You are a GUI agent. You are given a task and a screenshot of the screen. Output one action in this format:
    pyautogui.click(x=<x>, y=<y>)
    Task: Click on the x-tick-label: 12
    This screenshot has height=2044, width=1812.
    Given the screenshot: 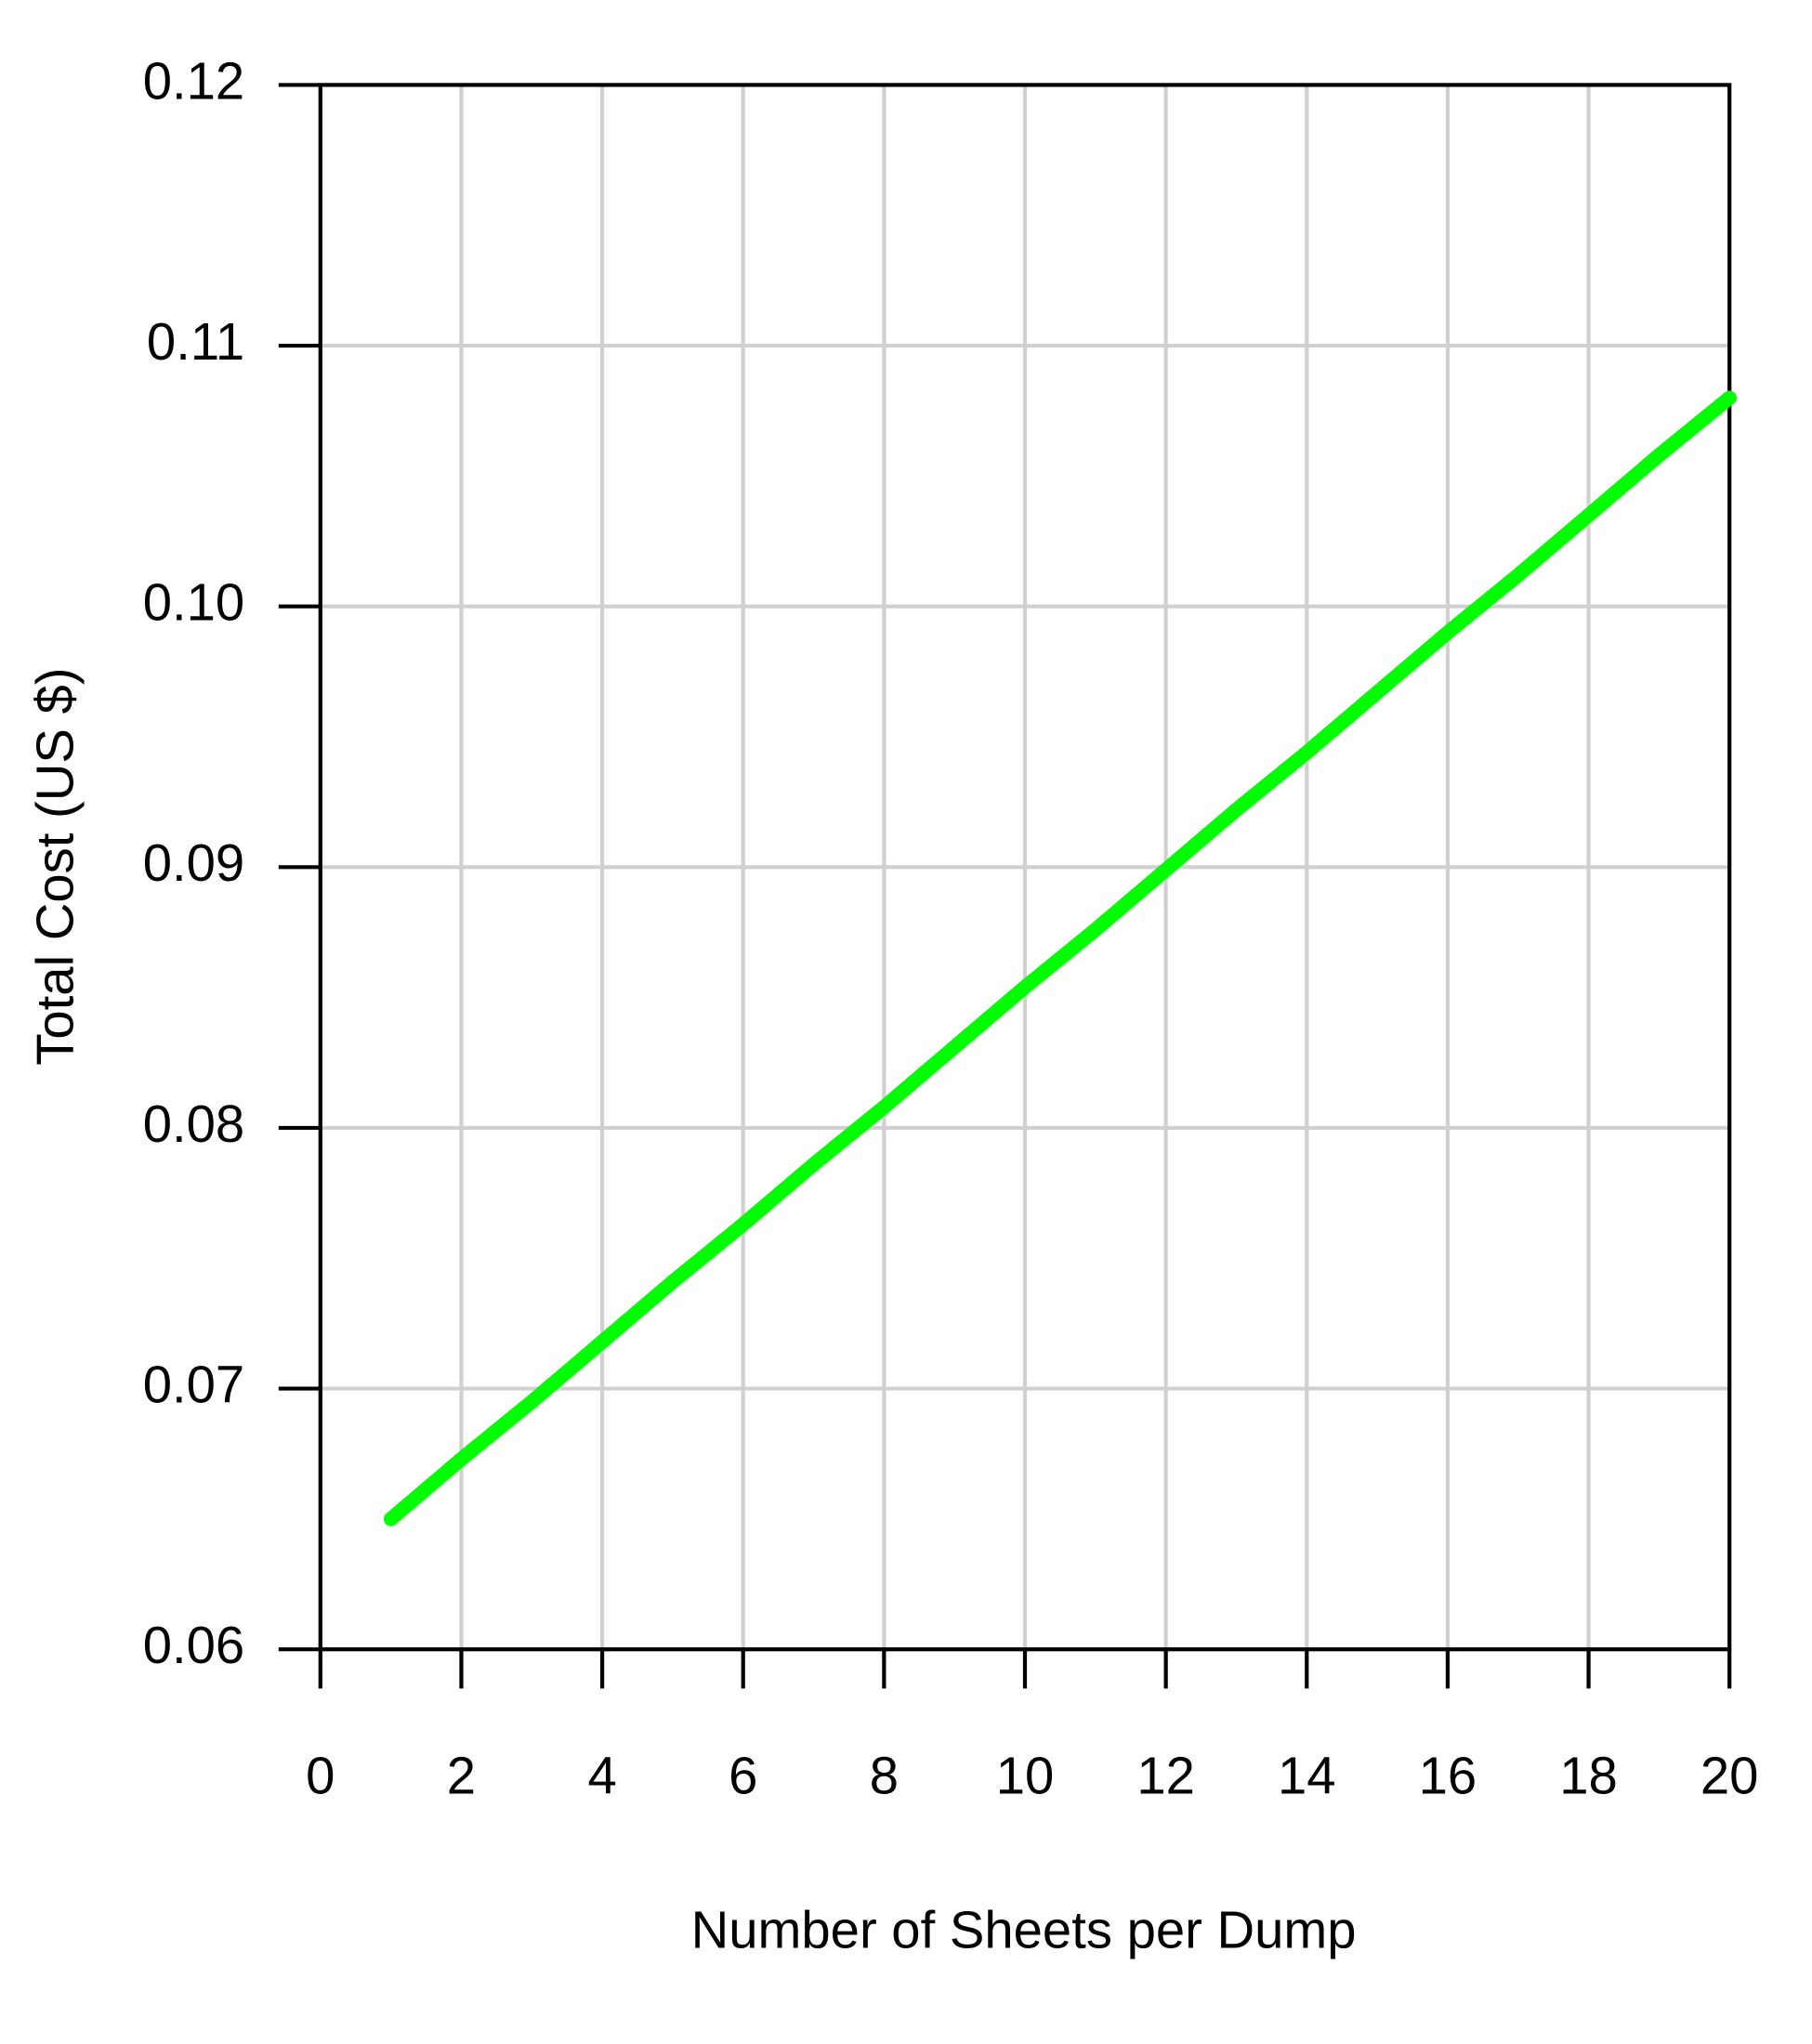 What is the action you would take?
    pyautogui.click(x=1165, y=1776)
    